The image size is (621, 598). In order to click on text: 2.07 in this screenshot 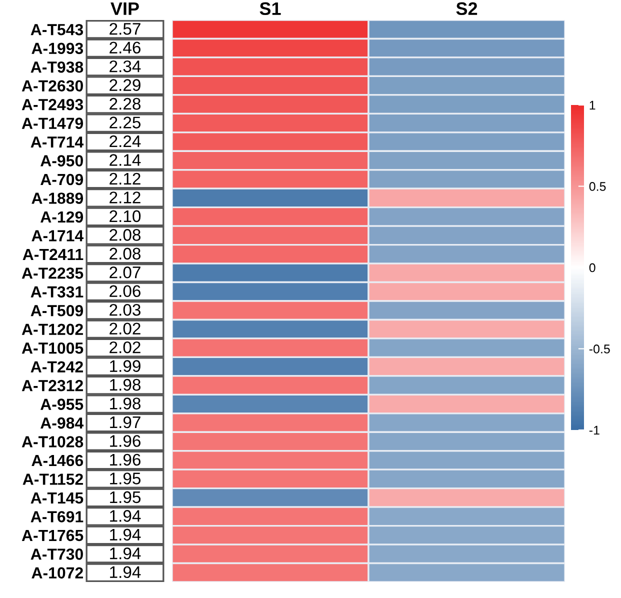, I will do `click(125, 272)`.